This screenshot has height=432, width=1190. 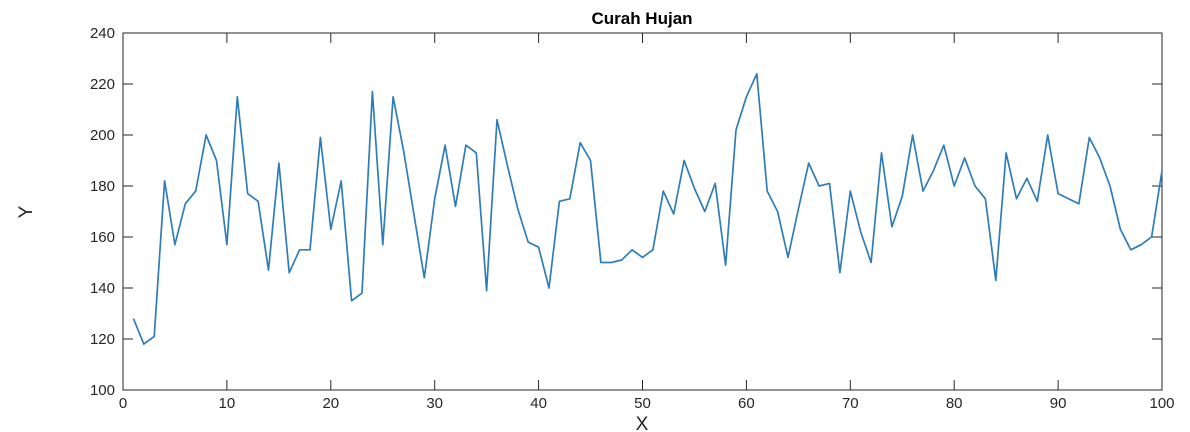 What do you see at coordinates (538, 403) in the screenshot?
I see `x-tick-label: 40` at bounding box center [538, 403].